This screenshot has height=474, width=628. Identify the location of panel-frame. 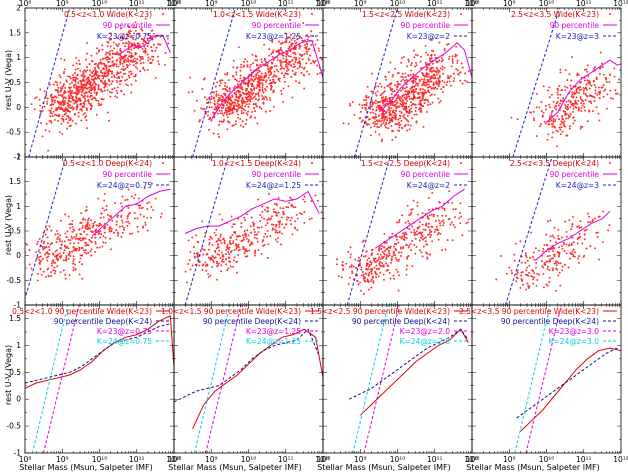
(546, 82).